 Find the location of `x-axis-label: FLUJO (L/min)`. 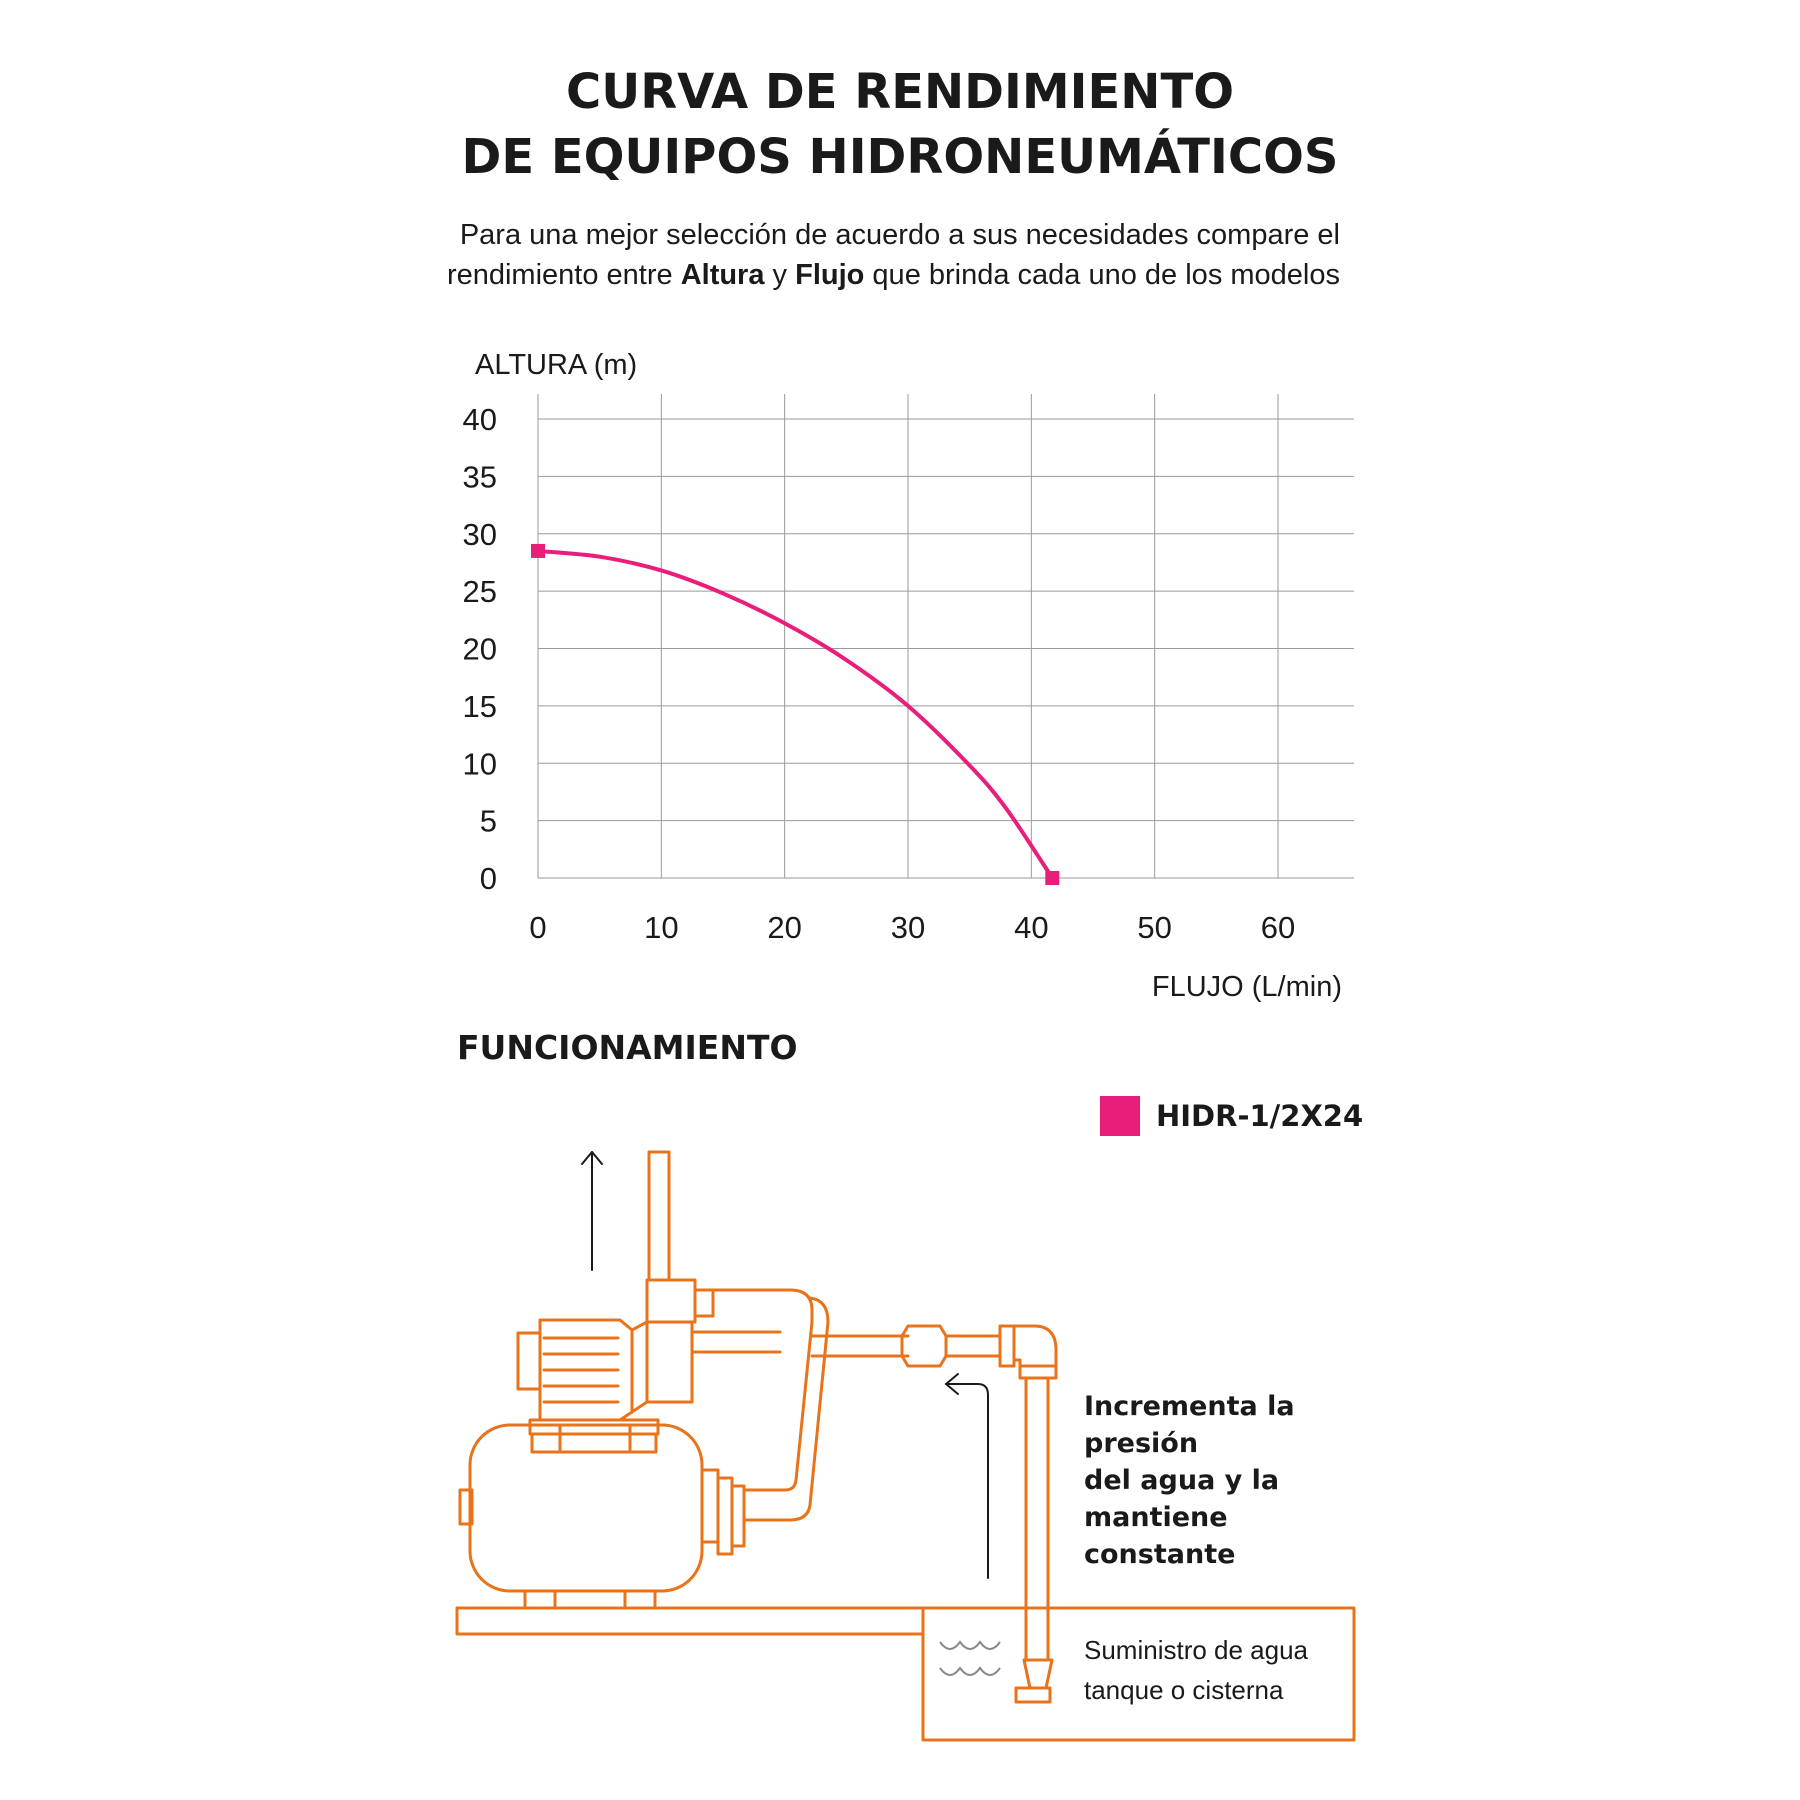

x-axis-label: FLUJO (L/min) is located at coordinates (1247, 987).